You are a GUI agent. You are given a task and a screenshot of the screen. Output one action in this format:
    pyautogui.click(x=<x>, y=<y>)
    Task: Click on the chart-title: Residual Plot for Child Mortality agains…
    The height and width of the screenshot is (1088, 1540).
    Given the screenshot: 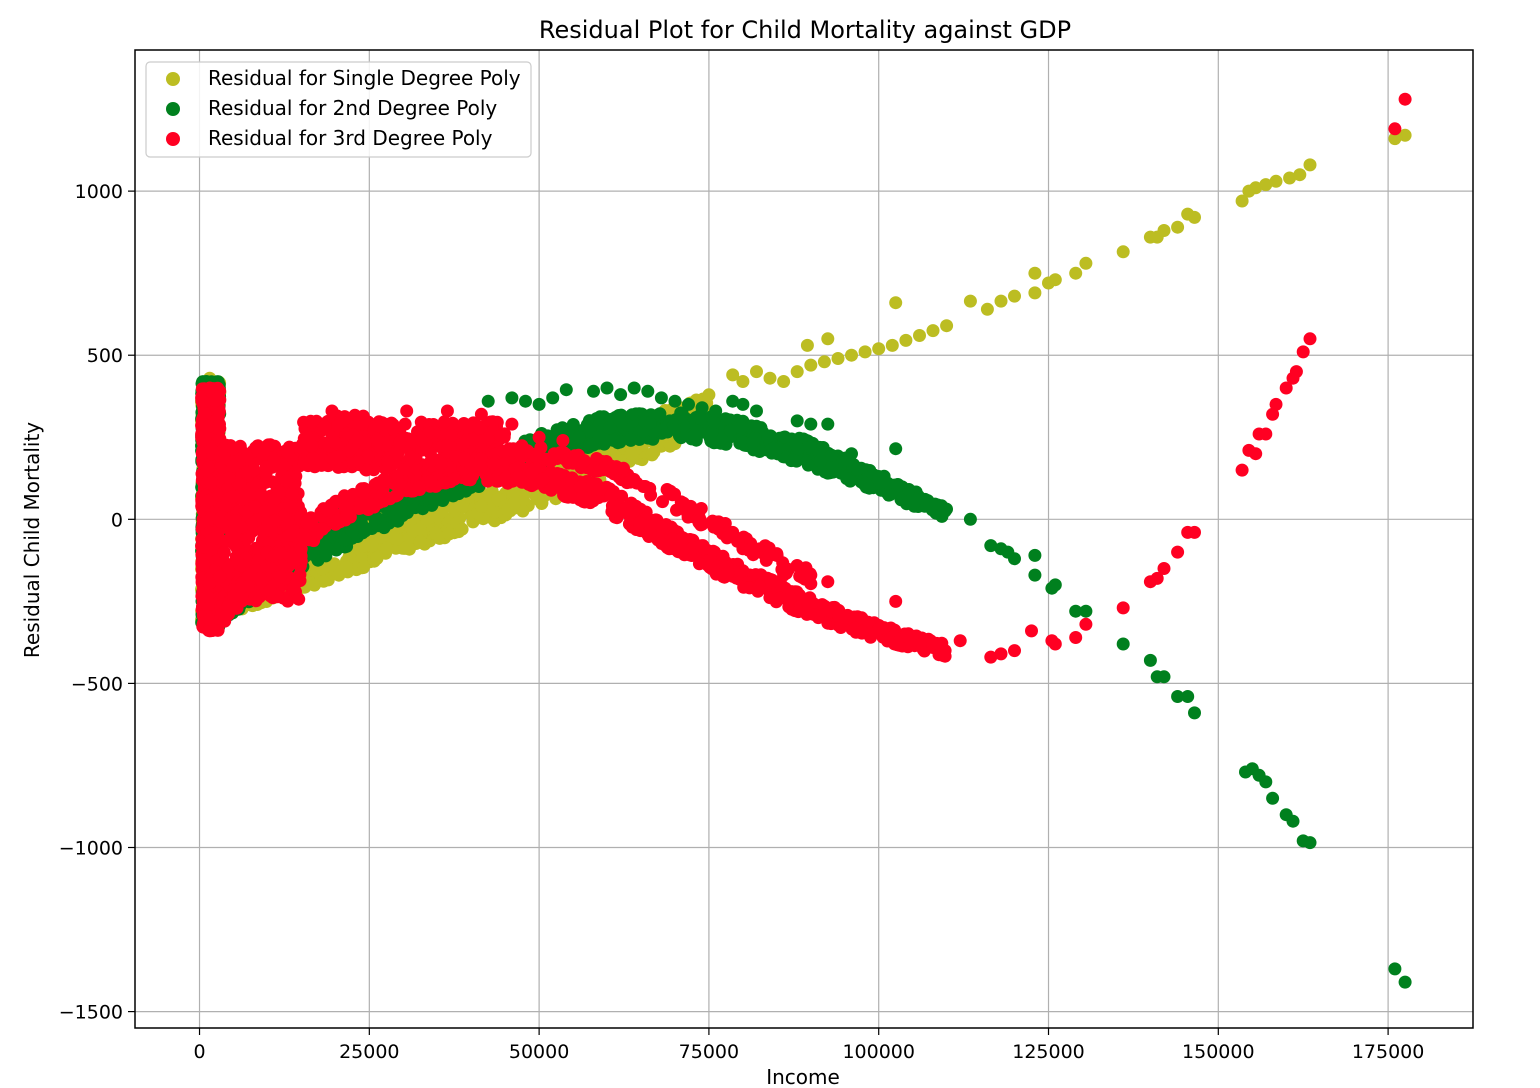 What is the action you would take?
    pyautogui.click(x=805, y=30)
    